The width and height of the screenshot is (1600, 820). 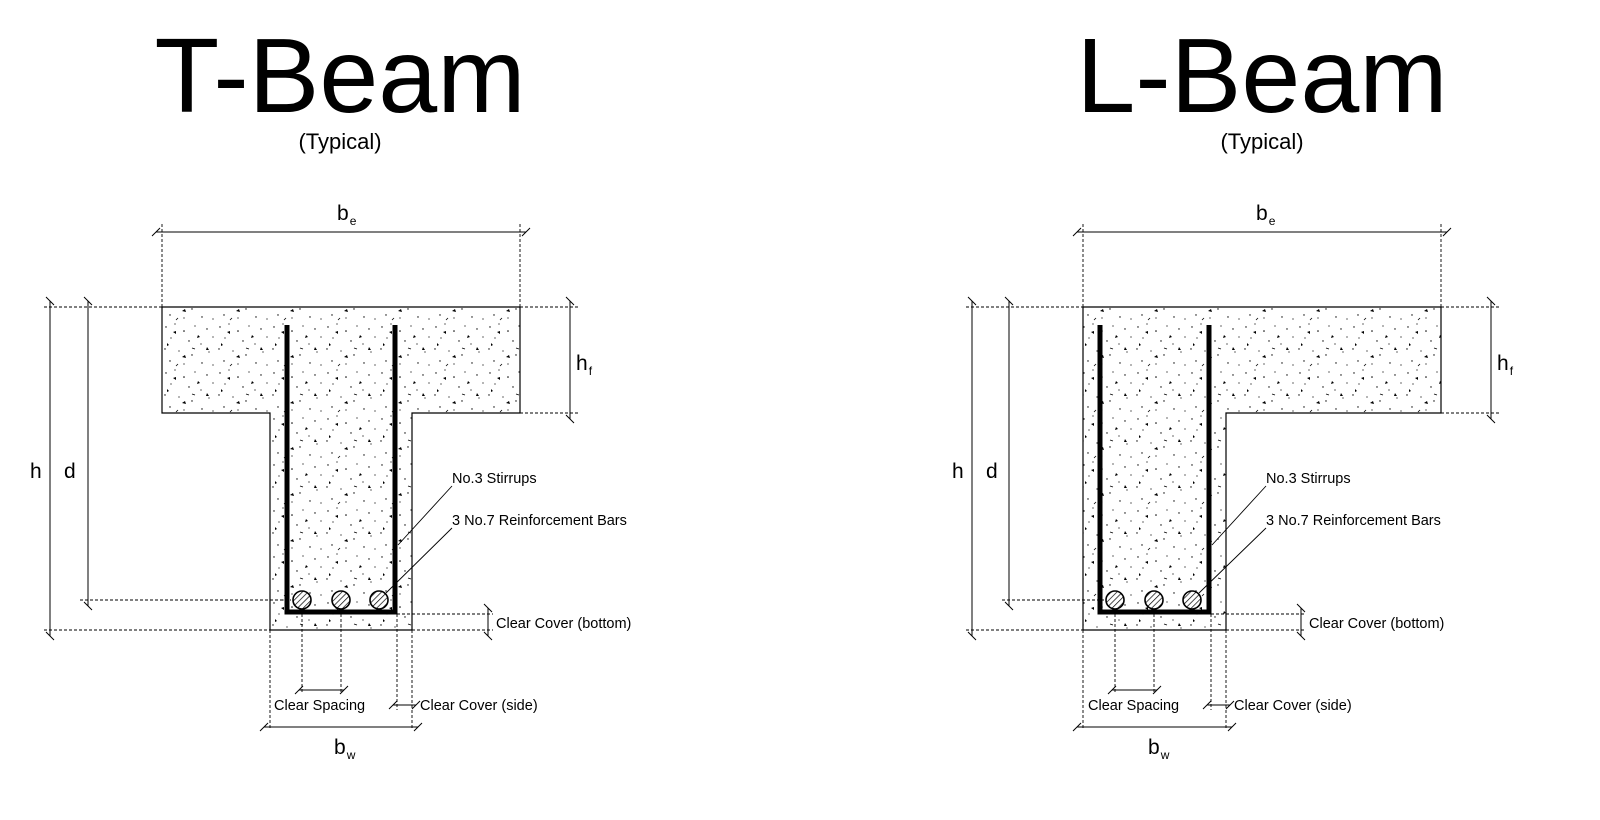 What do you see at coordinates (467, 508) in the screenshot?
I see `t-beam-stirrups-callout: No.3 Stirrups` at bounding box center [467, 508].